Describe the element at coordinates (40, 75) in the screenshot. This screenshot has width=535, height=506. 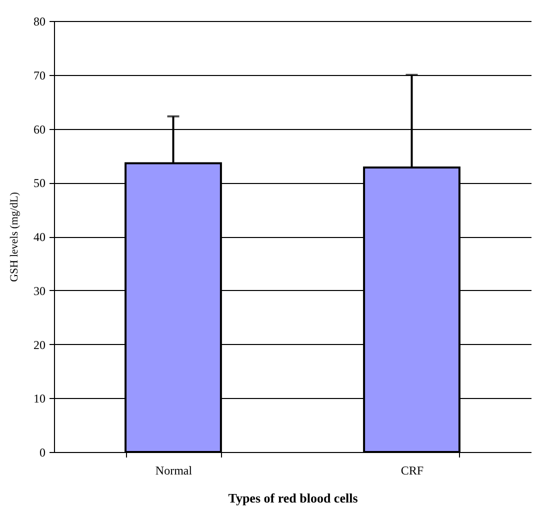
I see `y-tick-label: 70` at that location.